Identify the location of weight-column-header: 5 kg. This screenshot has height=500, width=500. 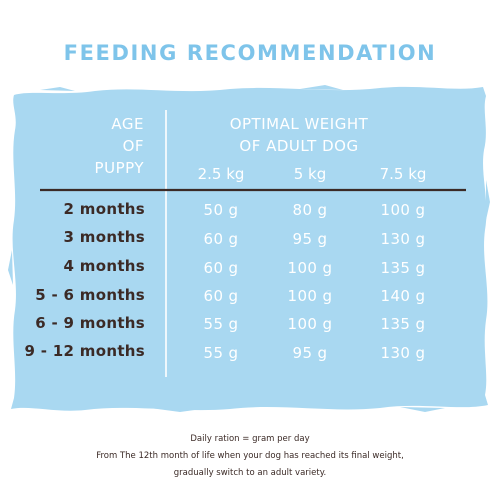
(310, 174).